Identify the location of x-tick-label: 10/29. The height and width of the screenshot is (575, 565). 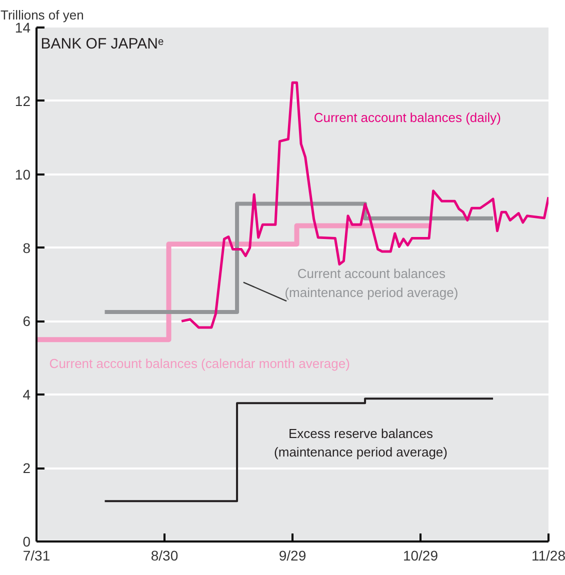
(420, 556).